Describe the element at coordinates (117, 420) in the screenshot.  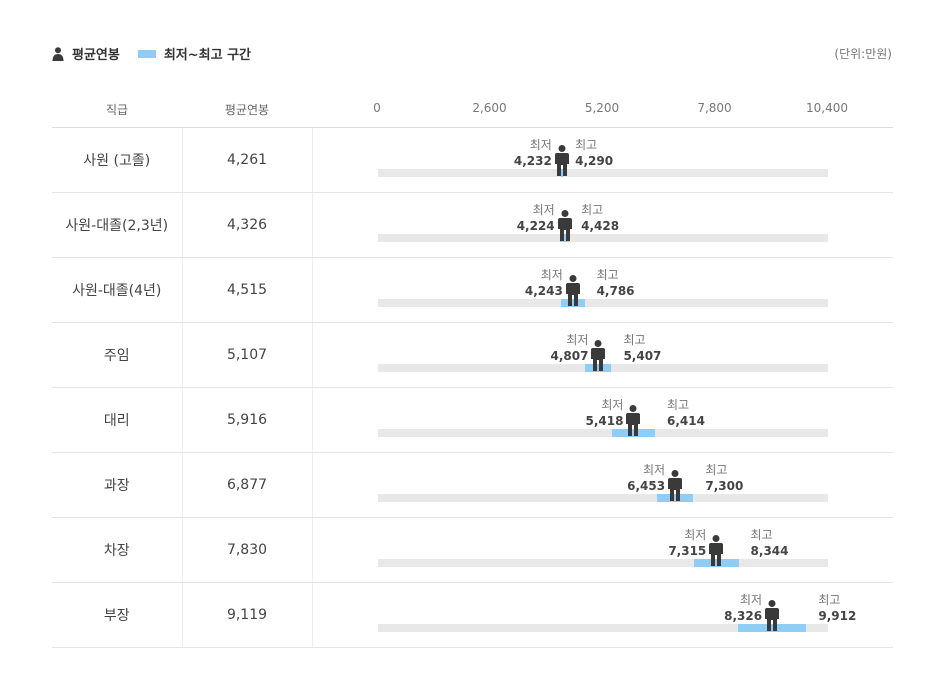
I see `job-title: 대리` at that location.